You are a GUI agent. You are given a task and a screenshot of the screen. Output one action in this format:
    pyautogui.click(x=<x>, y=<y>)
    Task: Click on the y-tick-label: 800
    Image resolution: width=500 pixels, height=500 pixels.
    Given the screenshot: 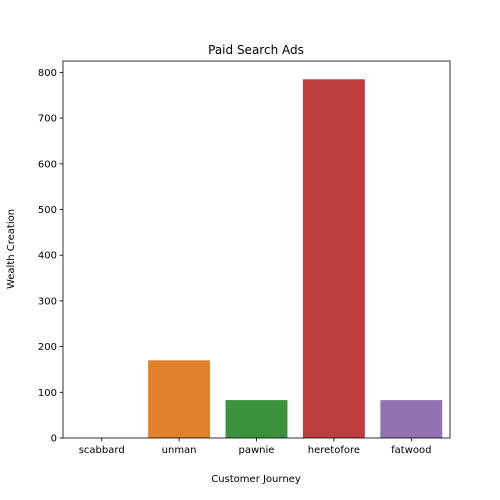 What is the action you would take?
    pyautogui.click(x=47, y=73)
    